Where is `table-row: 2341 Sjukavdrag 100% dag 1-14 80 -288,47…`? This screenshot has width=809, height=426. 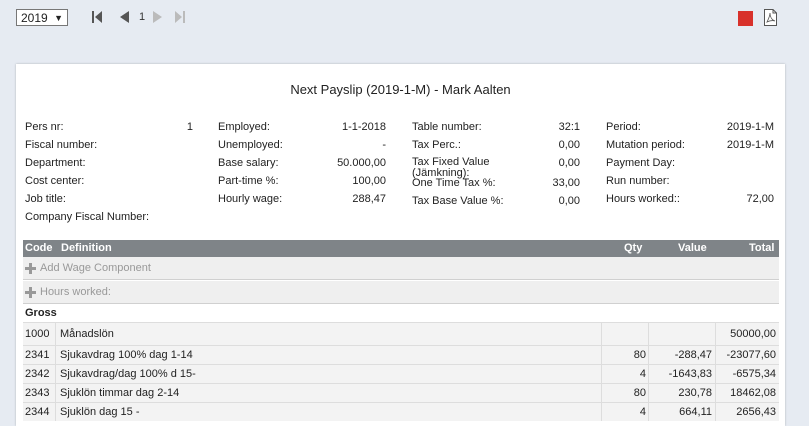
table-row: 2341 Sjukavdrag 100% dag 1-14 80 -288,47… is located at coordinates (401, 354).